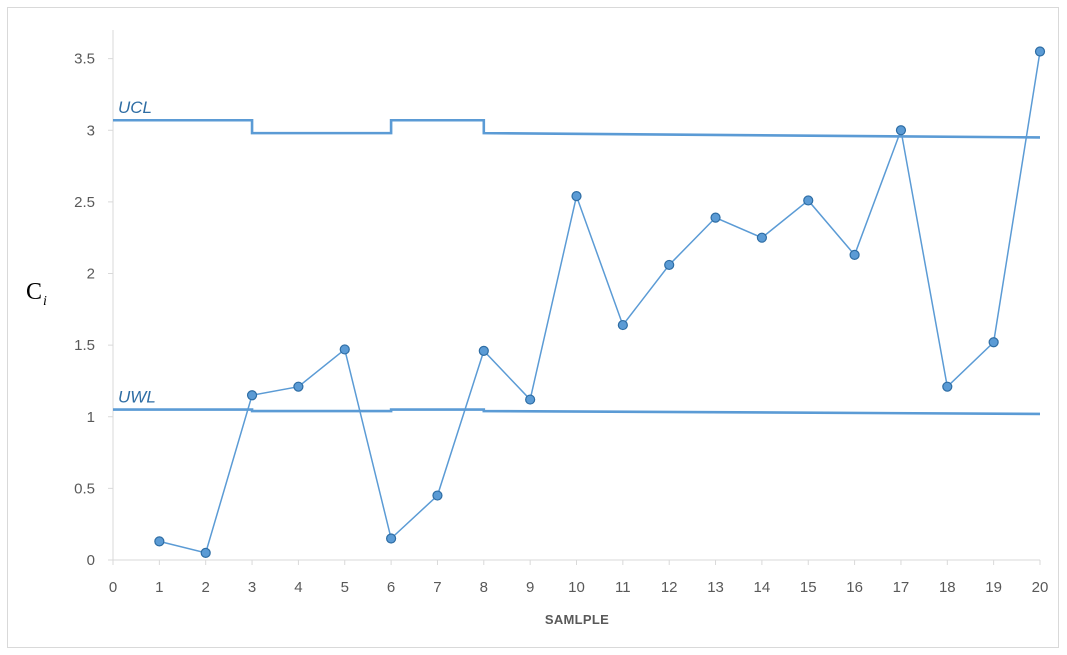 This screenshot has width=1067, height=655. Describe the element at coordinates (135, 107) in the screenshot. I see `limit-label-ucl: UCL` at that location.